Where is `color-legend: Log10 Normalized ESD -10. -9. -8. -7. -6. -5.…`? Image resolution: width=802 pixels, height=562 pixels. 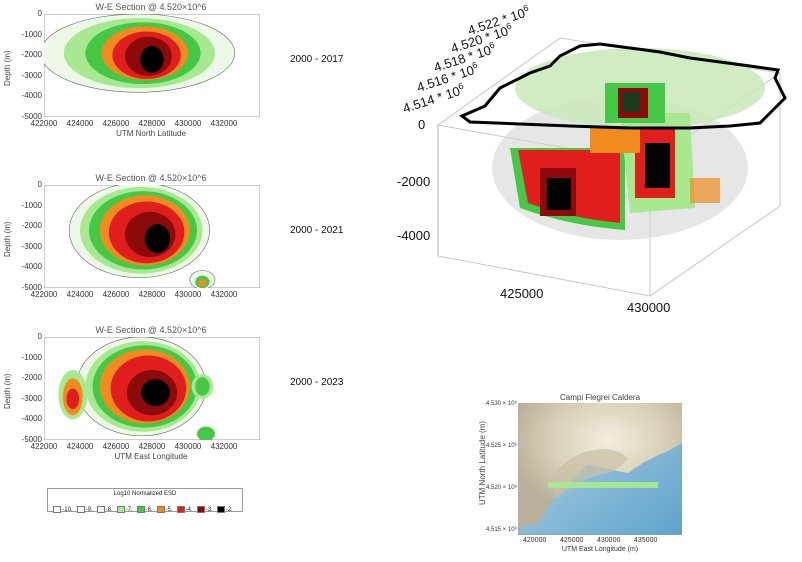
color-legend: Log10 Normalized ESD -10. -9. -8. -7. -6. -5.… is located at coordinates (145, 500).